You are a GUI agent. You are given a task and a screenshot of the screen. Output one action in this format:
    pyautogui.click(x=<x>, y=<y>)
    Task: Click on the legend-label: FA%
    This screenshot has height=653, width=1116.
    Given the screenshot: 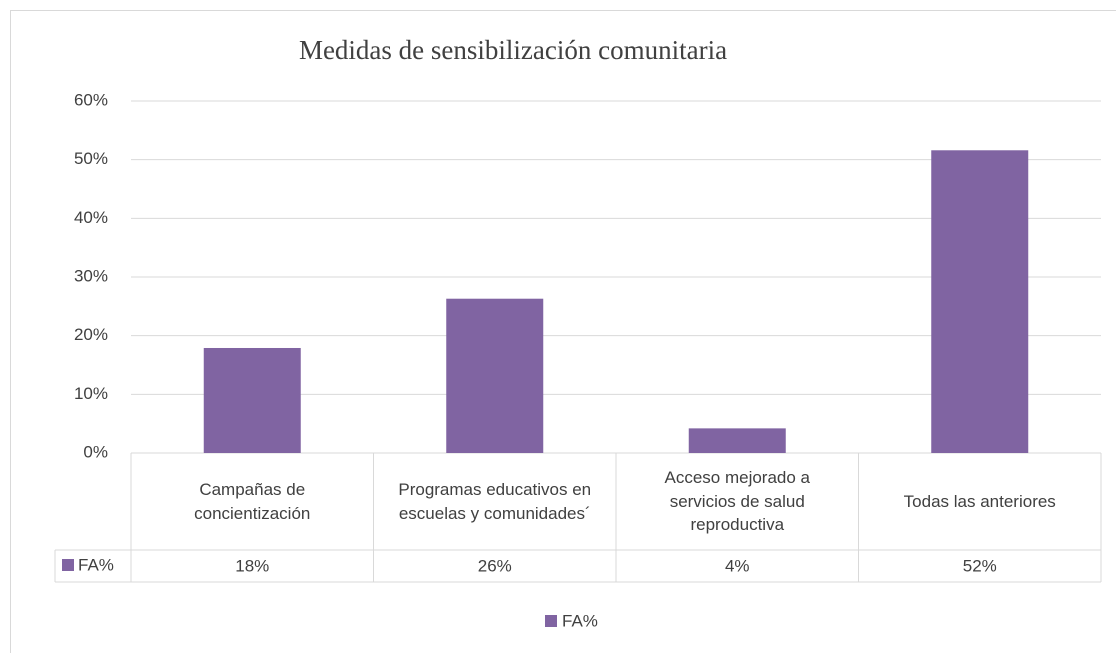 What is the action you would take?
    pyautogui.click(x=580, y=620)
    